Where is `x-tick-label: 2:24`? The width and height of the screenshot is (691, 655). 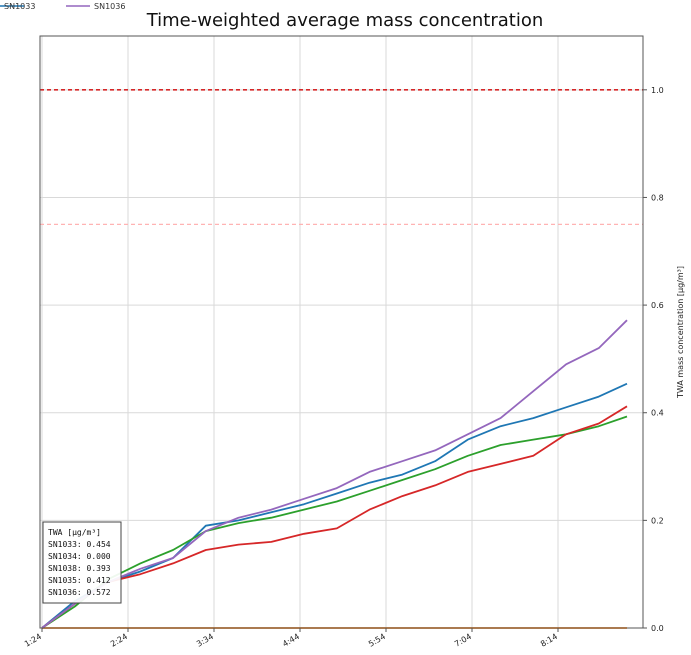
x-tick-label: 2:24 is located at coordinates (119, 640).